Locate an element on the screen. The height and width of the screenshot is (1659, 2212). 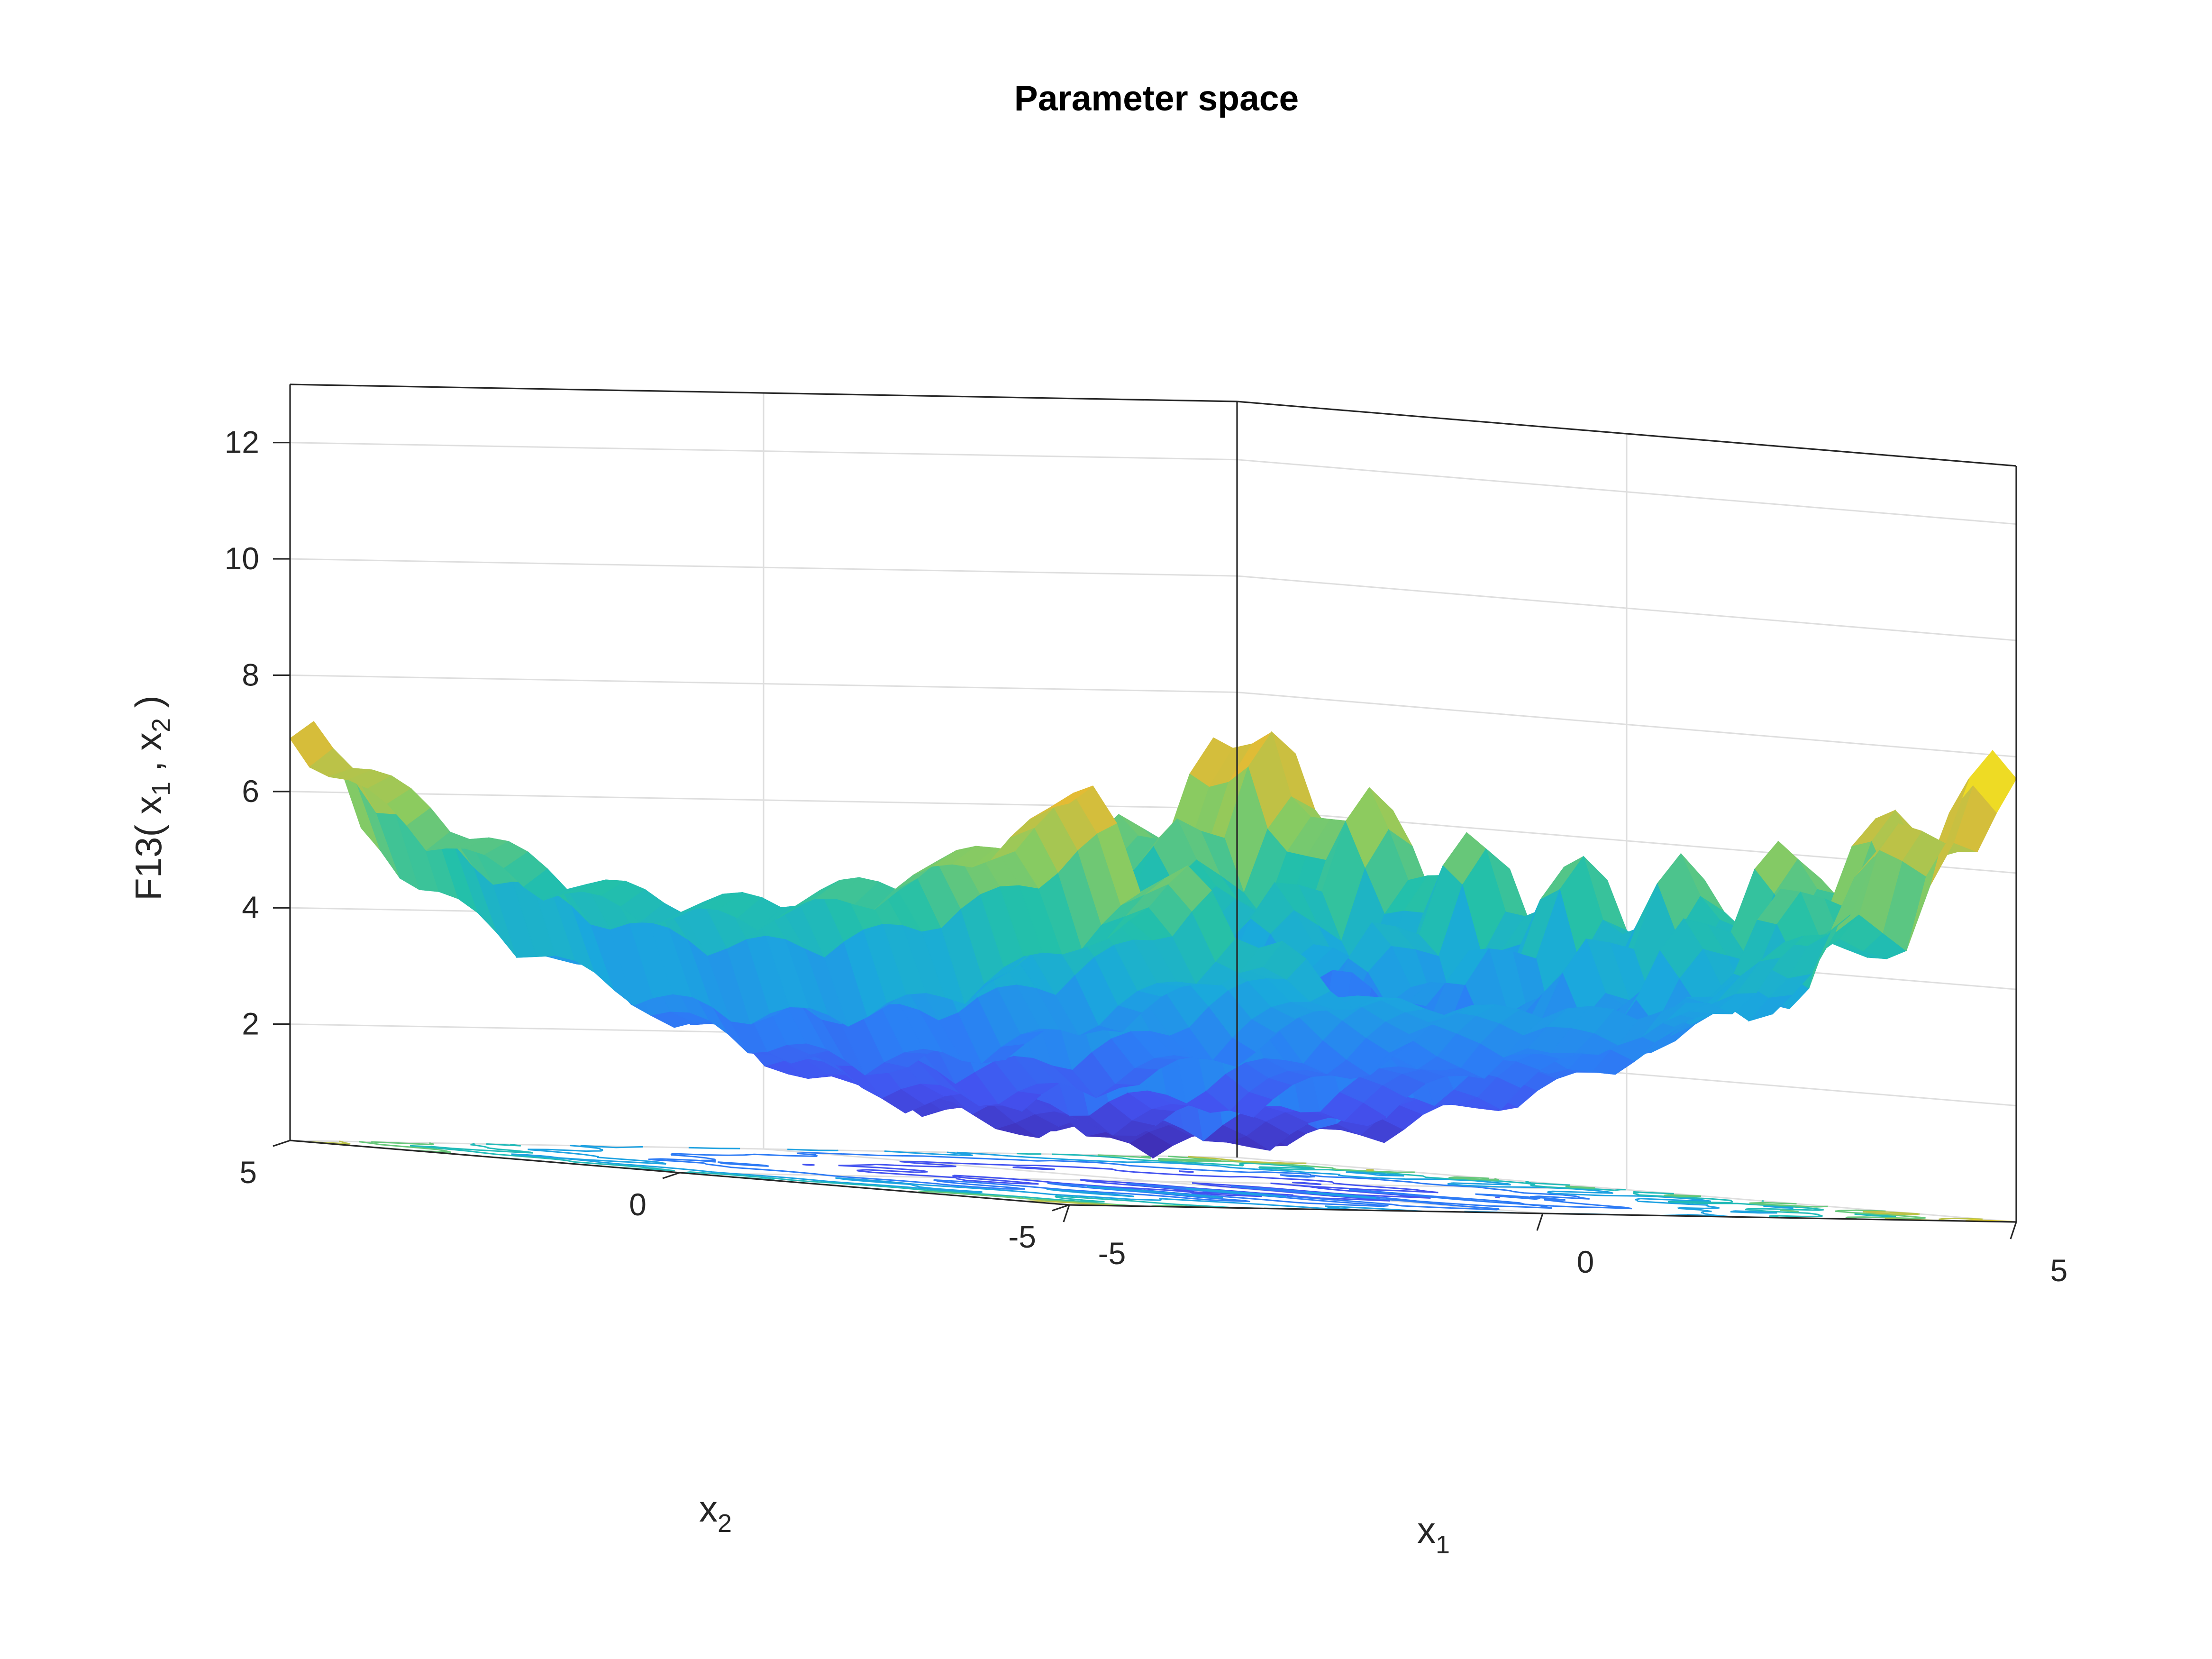
x-axis-label: x1 is located at coordinates (1433, 1534).